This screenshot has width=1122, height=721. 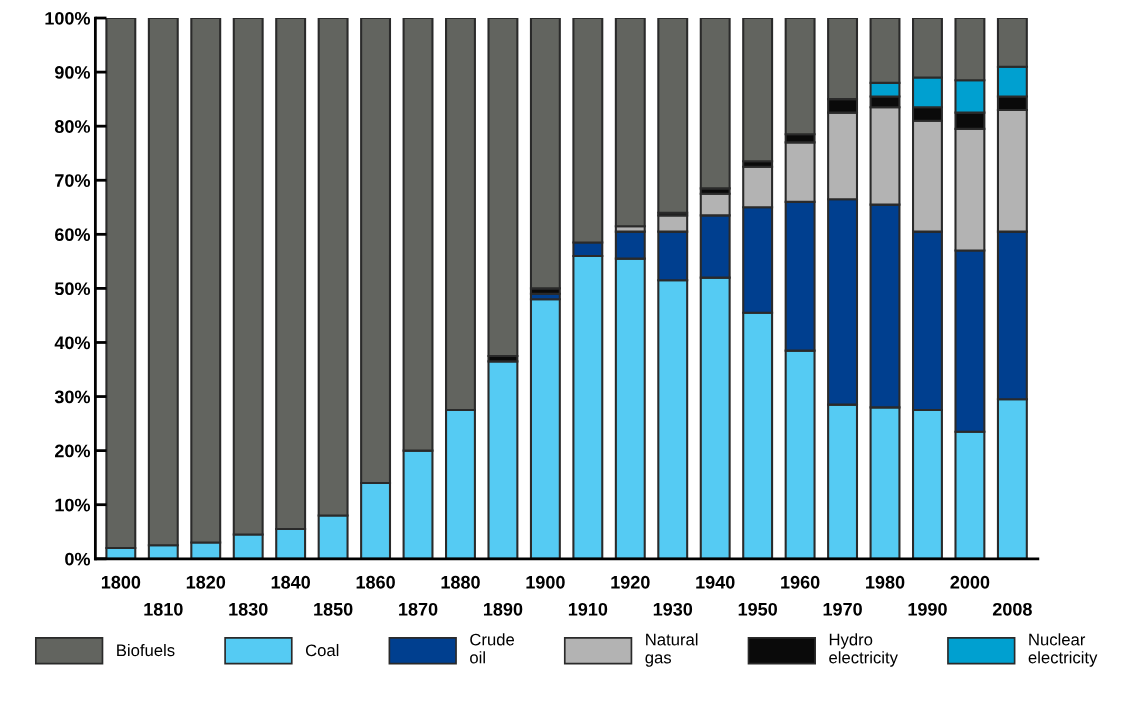 What do you see at coordinates (146, 650) in the screenshot?
I see `legend-label: Biofuels` at bounding box center [146, 650].